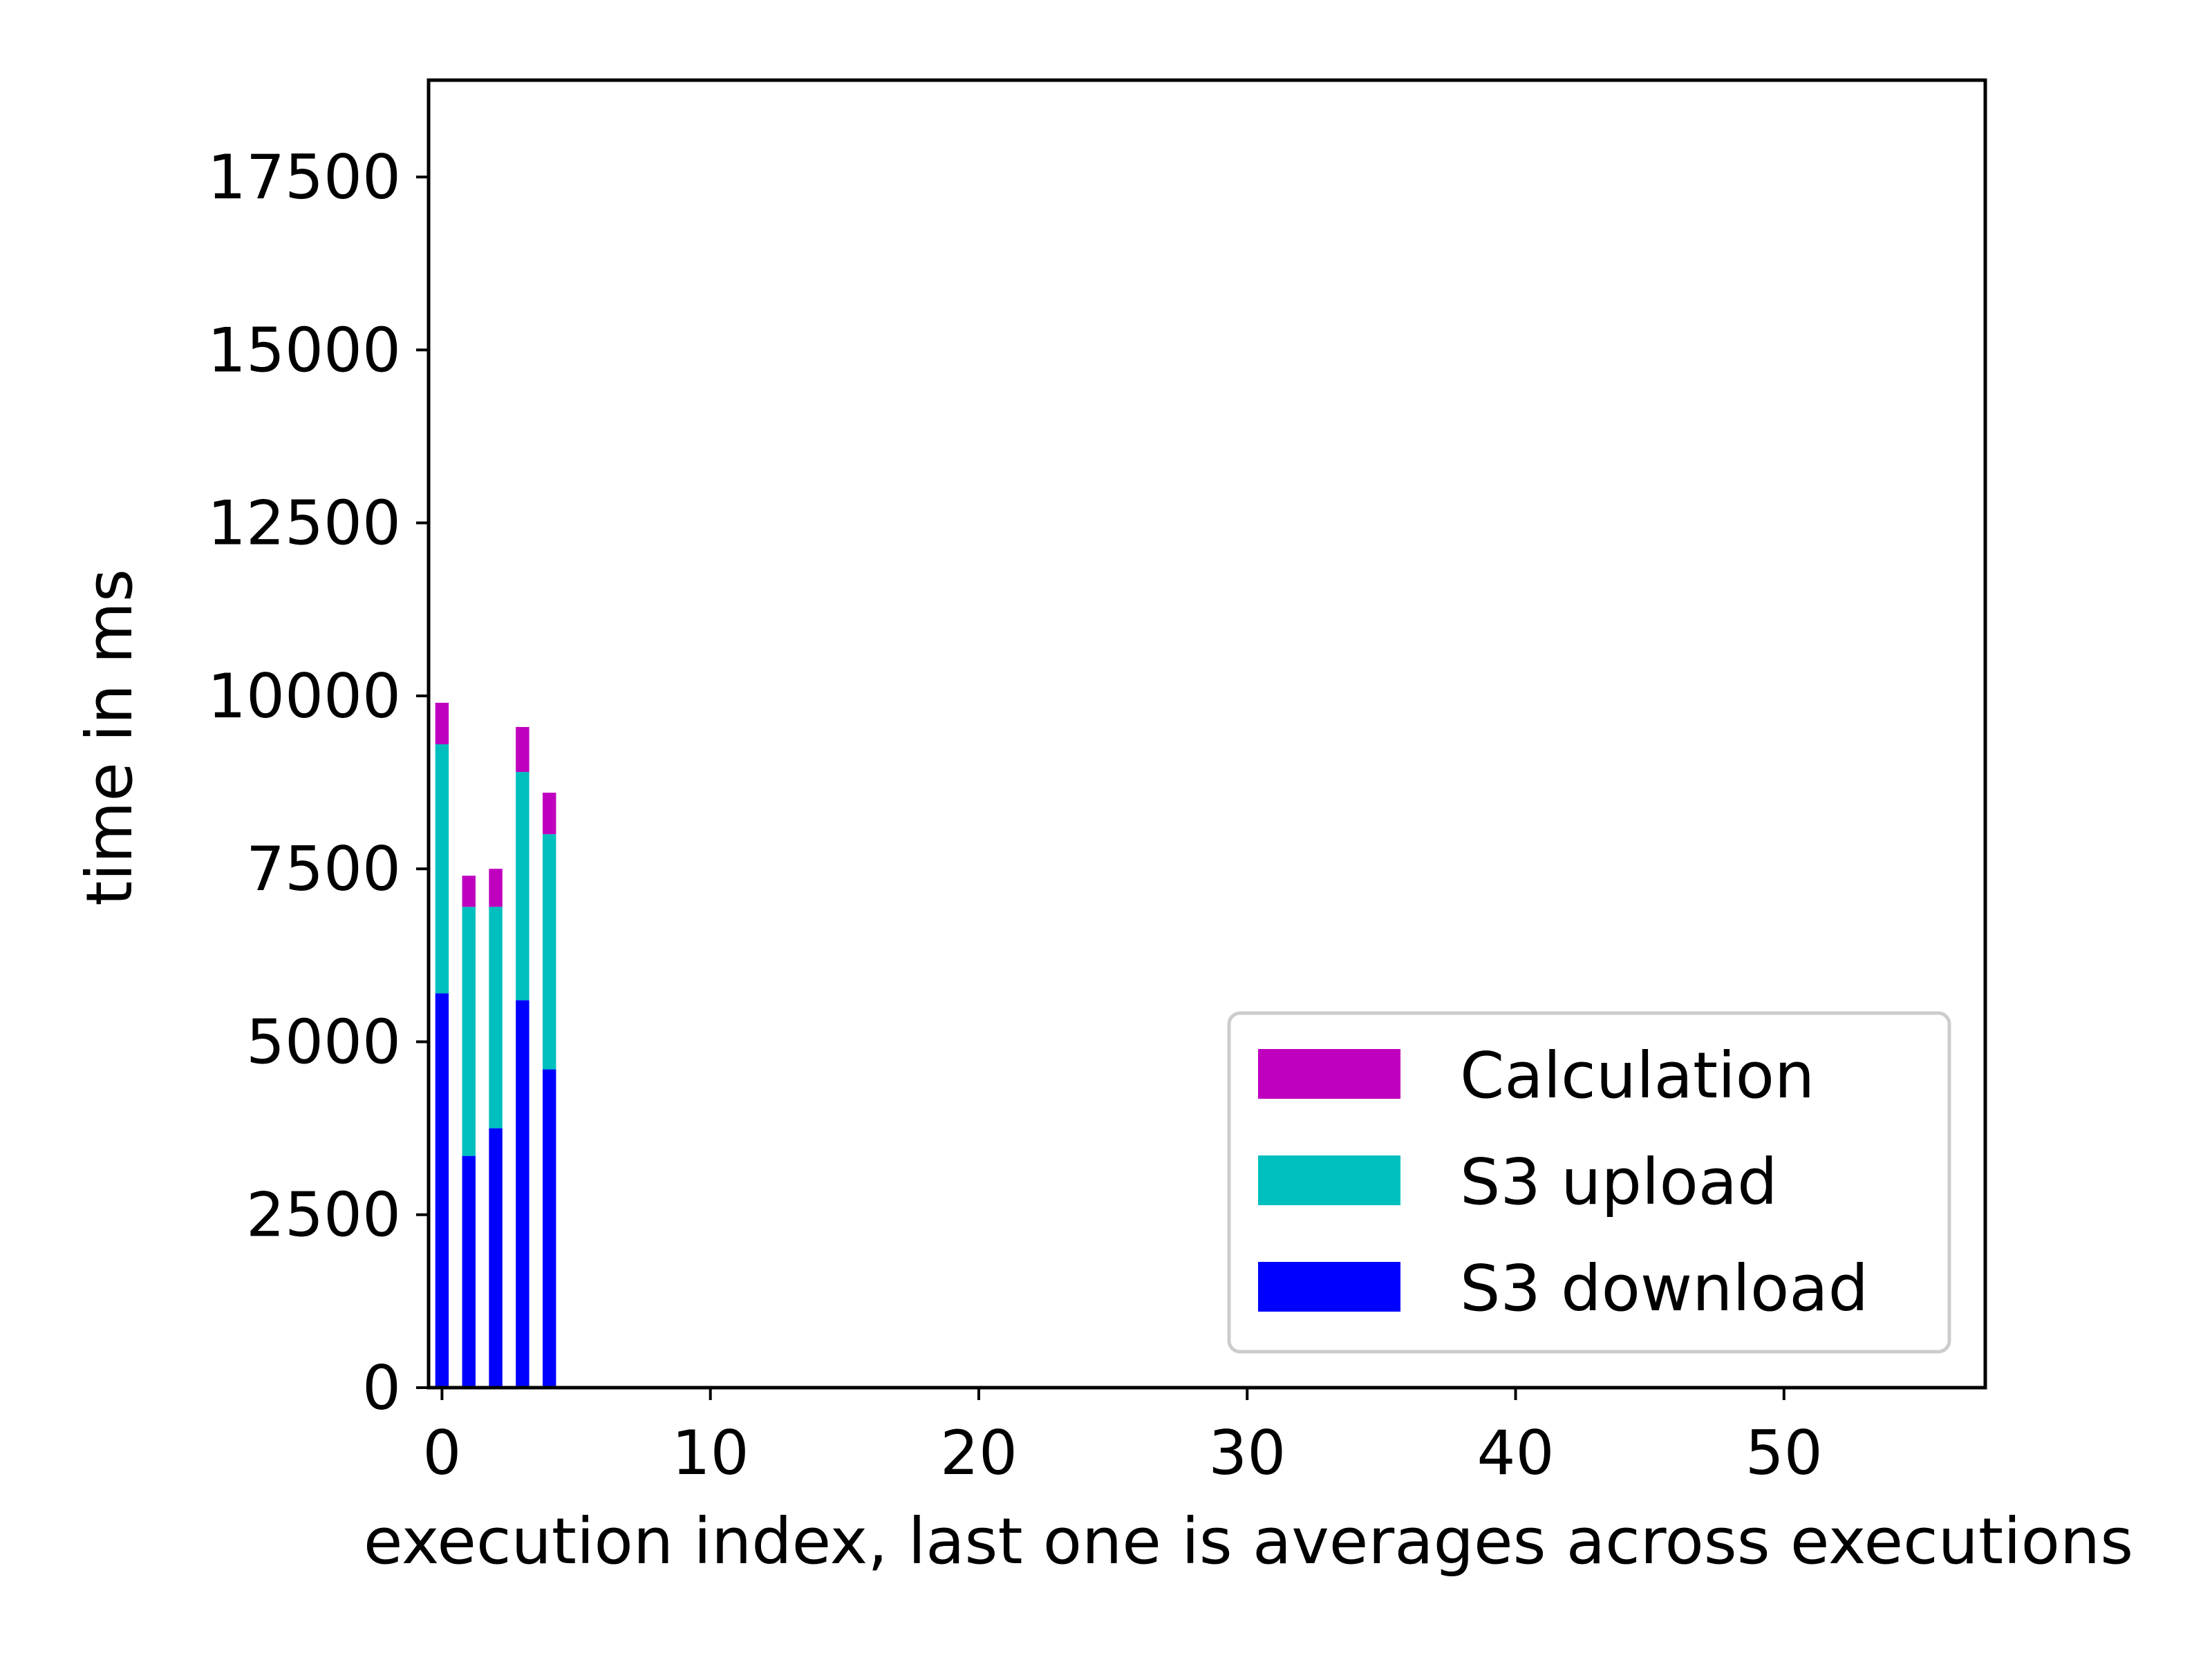 This screenshot has height=1662, width=2212. What do you see at coordinates (1122, 1438) in the screenshot?
I see `x-axis: 0 10 20 30 40 50` at bounding box center [1122, 1438].